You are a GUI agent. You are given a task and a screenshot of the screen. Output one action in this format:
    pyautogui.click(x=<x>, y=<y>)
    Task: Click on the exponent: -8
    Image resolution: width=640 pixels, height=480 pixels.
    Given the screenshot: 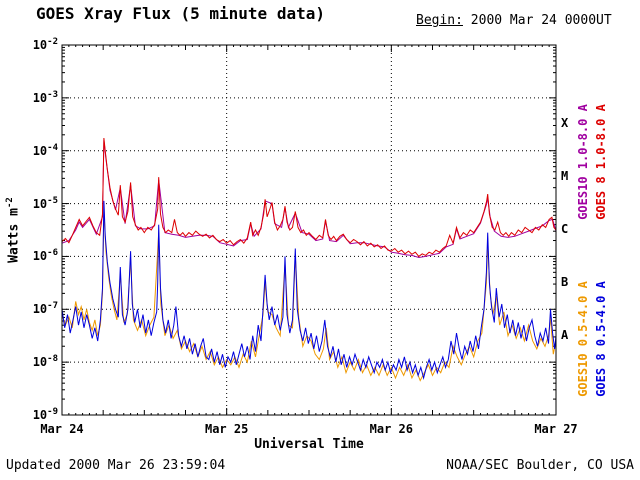 What is the action you would take?
    pyautogui.click(x=52, y=359)
    